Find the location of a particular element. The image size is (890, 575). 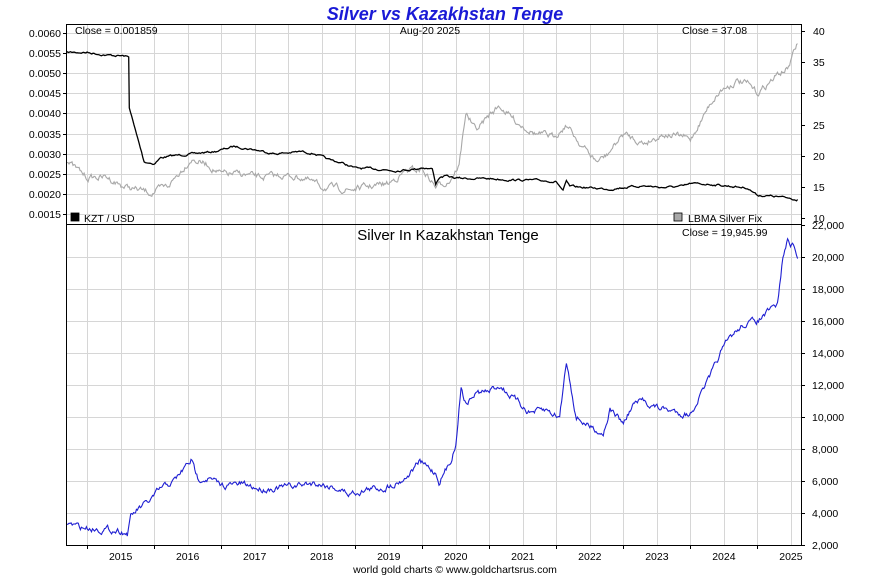

x-axis-tick-label: 2017 is located at coordinates (255, 557).